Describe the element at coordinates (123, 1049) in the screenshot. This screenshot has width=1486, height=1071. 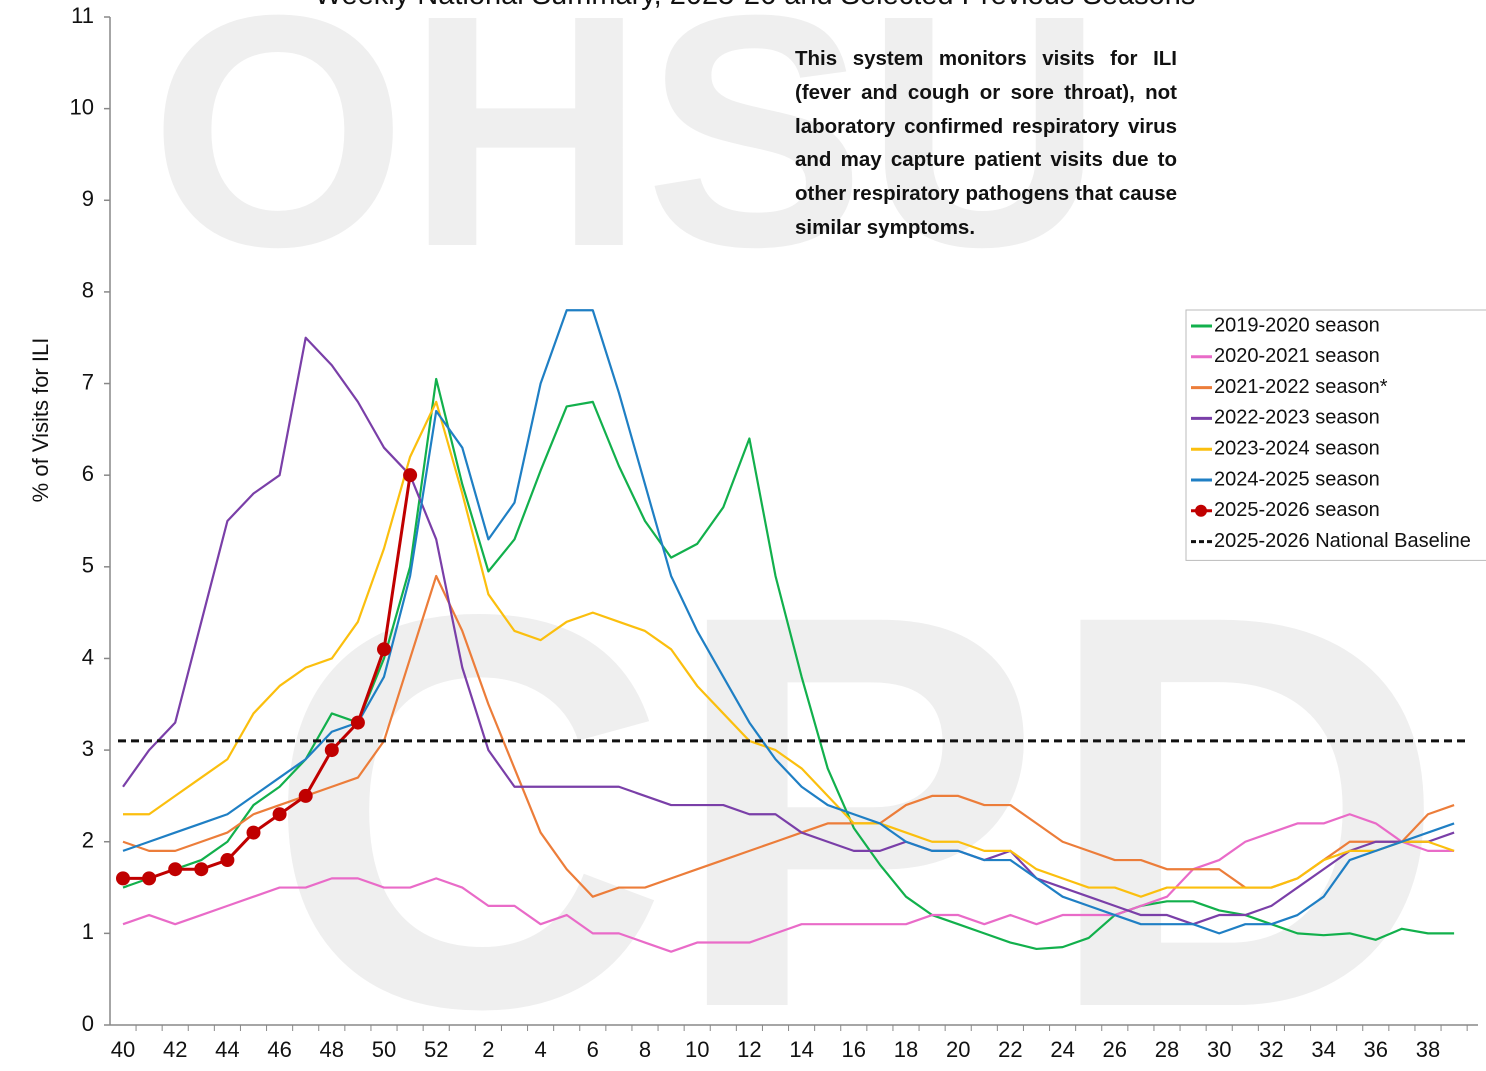
I see `x-tick-label: 40` at that location.